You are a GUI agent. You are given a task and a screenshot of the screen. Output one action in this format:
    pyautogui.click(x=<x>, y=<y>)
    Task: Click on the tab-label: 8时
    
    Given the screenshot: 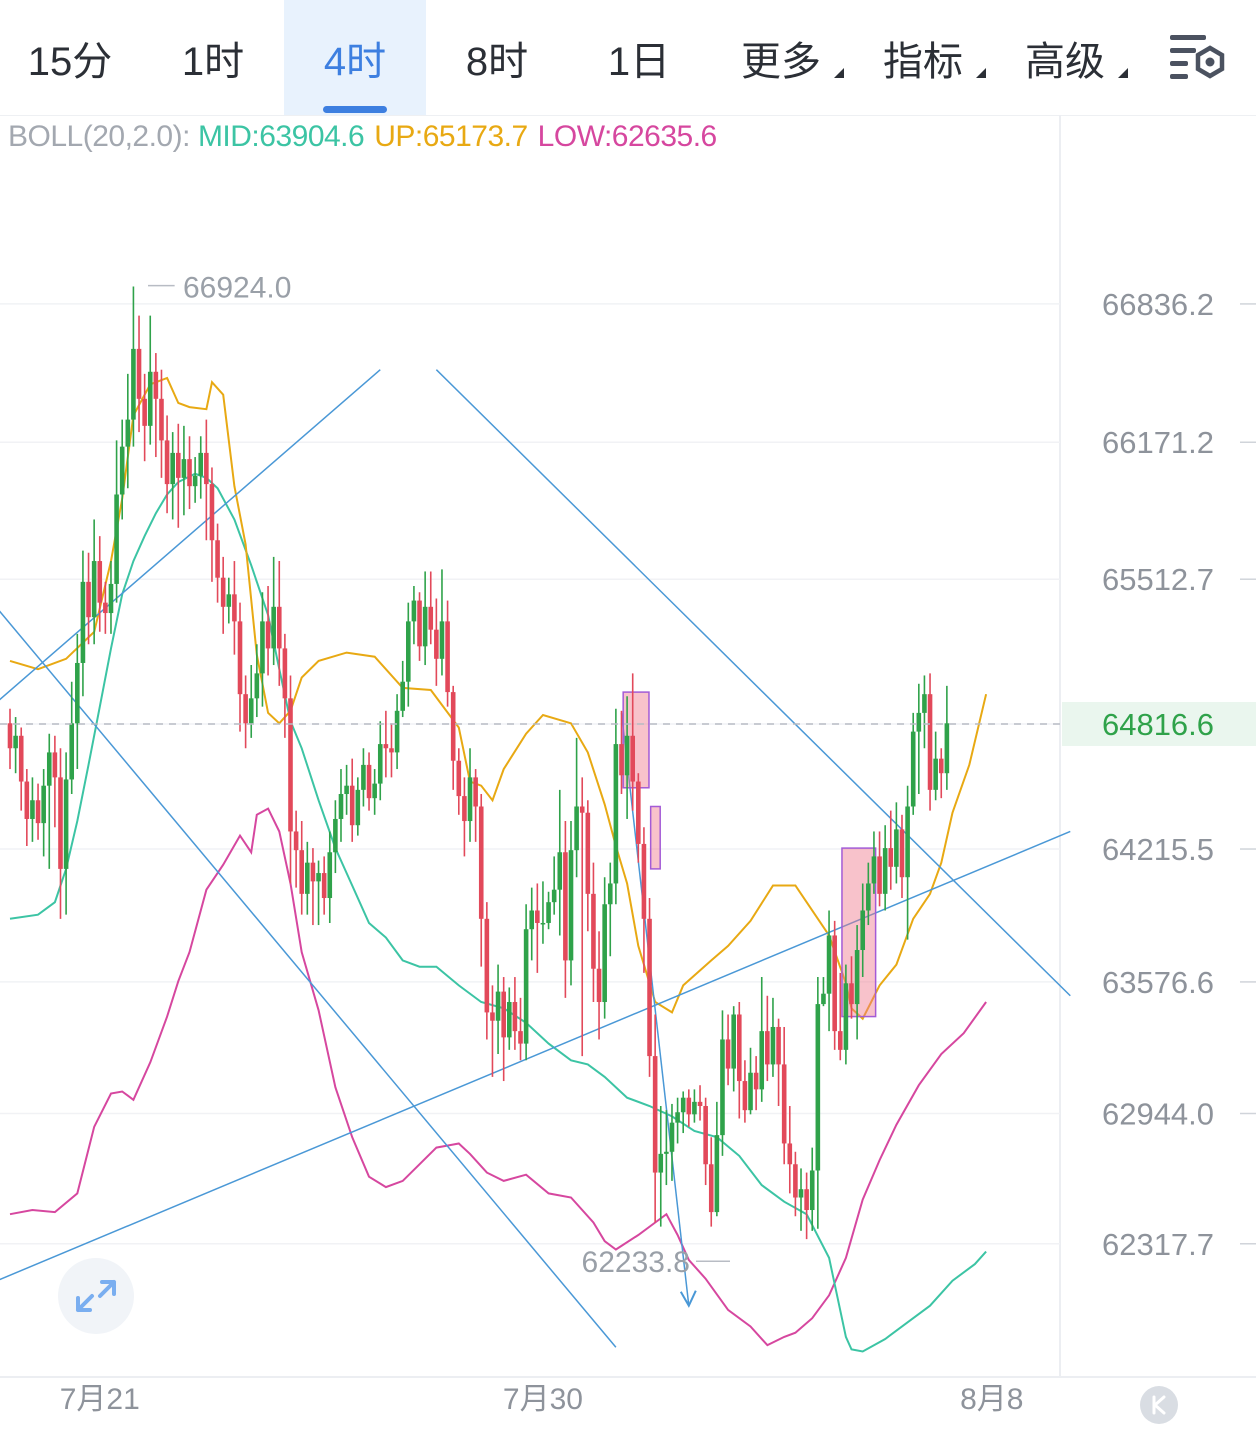 What is the action you would take?
    pyautogui.click(x=497, y=61)
    